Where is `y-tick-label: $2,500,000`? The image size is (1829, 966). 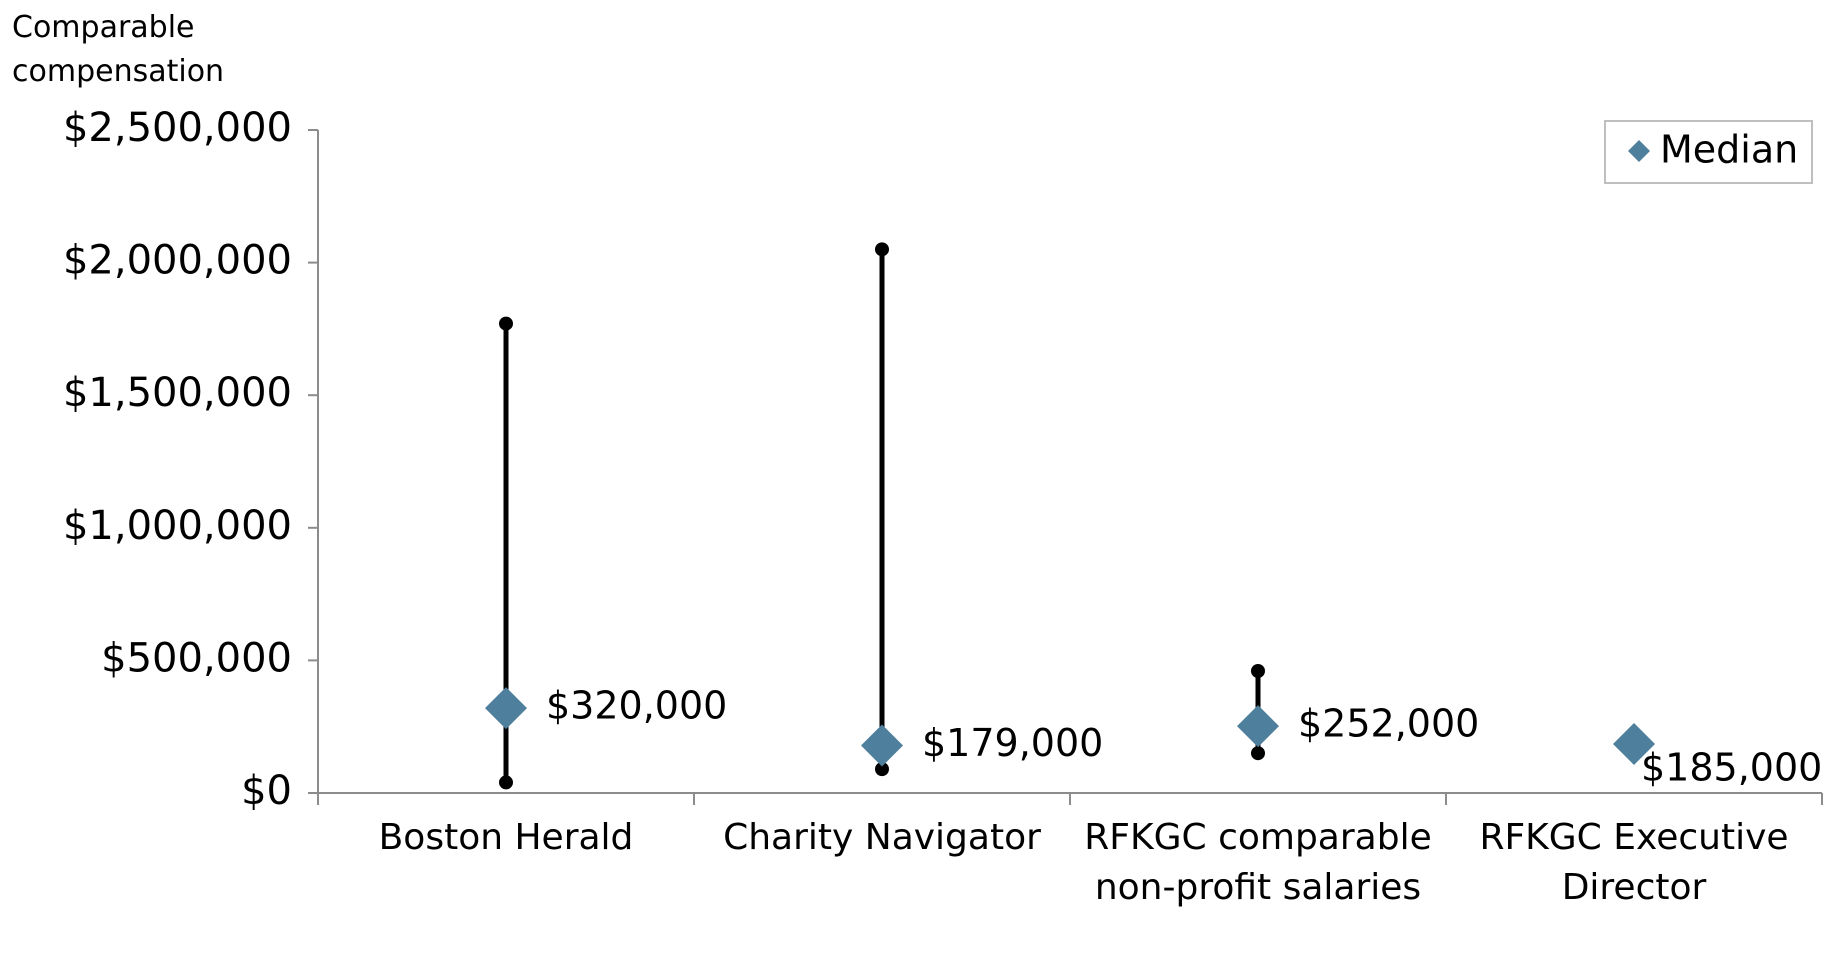
y-tick-label: $2,500,000 is located at coordinates (177, 128).